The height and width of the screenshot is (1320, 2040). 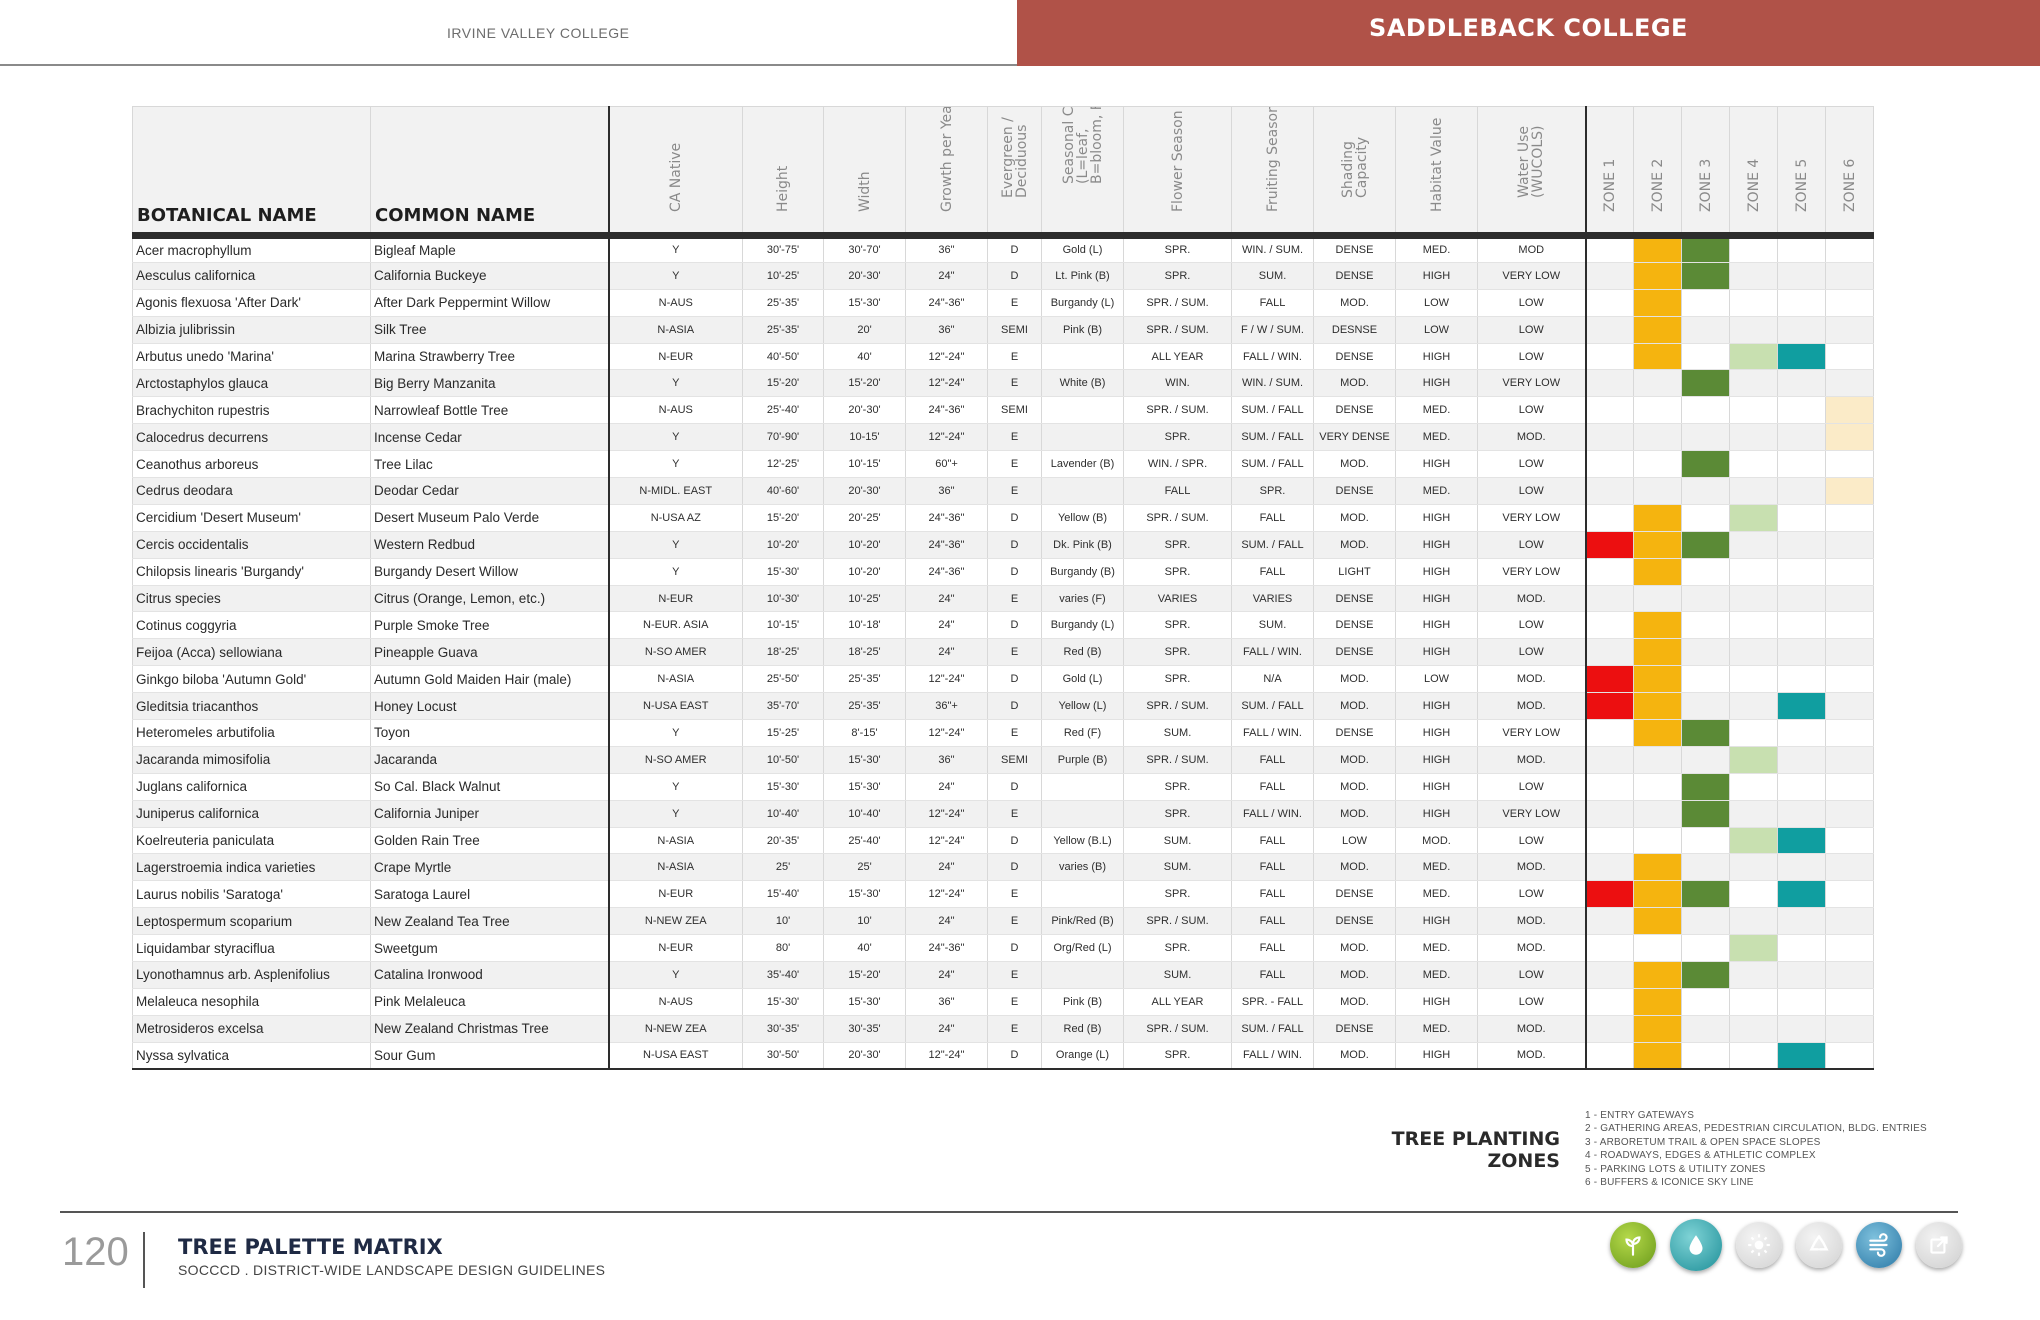 What do you see at coordinates (1633, 1245) in the screenshot?
I see `sprout-icon` at bounding box center [1633, 1245].